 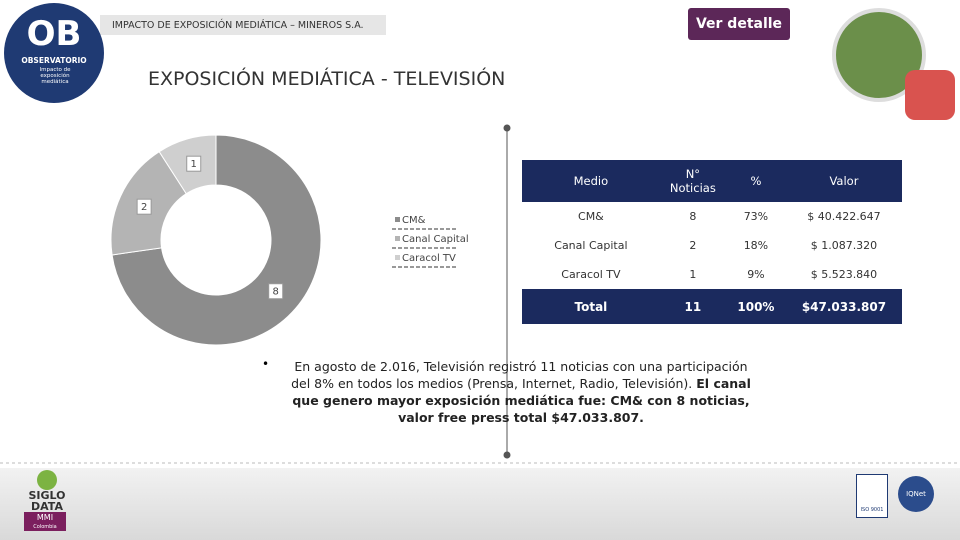 What do you see at coordinates (47, 506) in the screenshot?
I see `brand-bottom: DATA` at bounding box center [47, 506].